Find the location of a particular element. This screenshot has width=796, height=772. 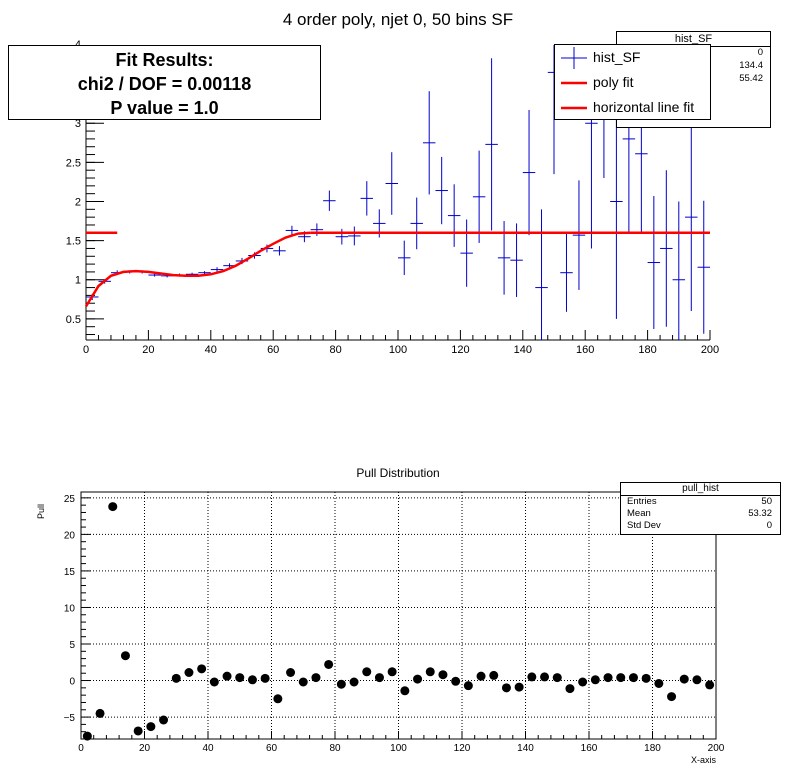

top-x-tick-label: 40 is located at coordinates (211, 350).